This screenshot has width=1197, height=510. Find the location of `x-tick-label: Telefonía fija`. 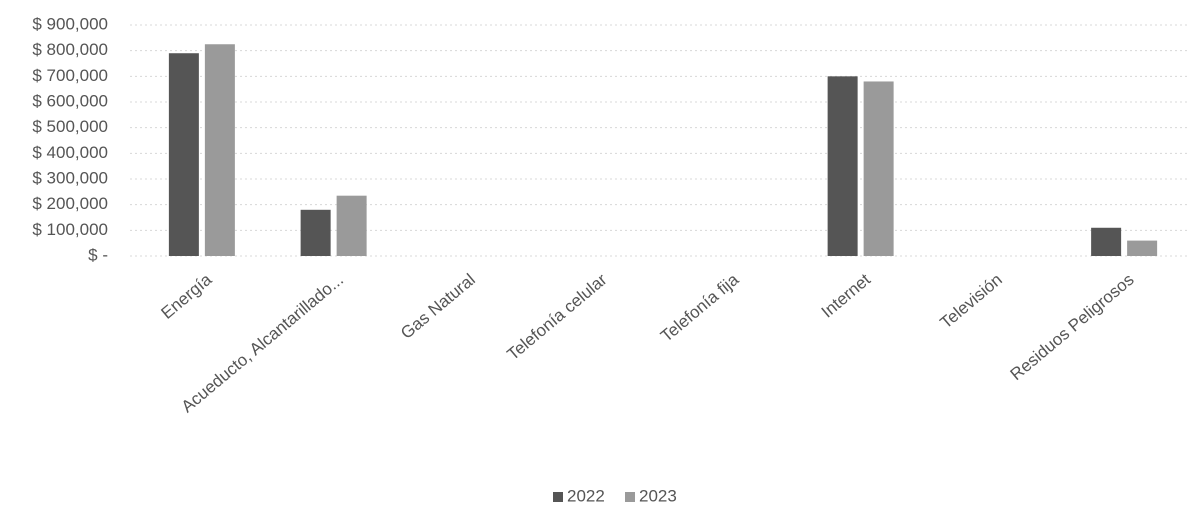

x-tick-label: Telefonía fija is located at coordinates (700, 308).